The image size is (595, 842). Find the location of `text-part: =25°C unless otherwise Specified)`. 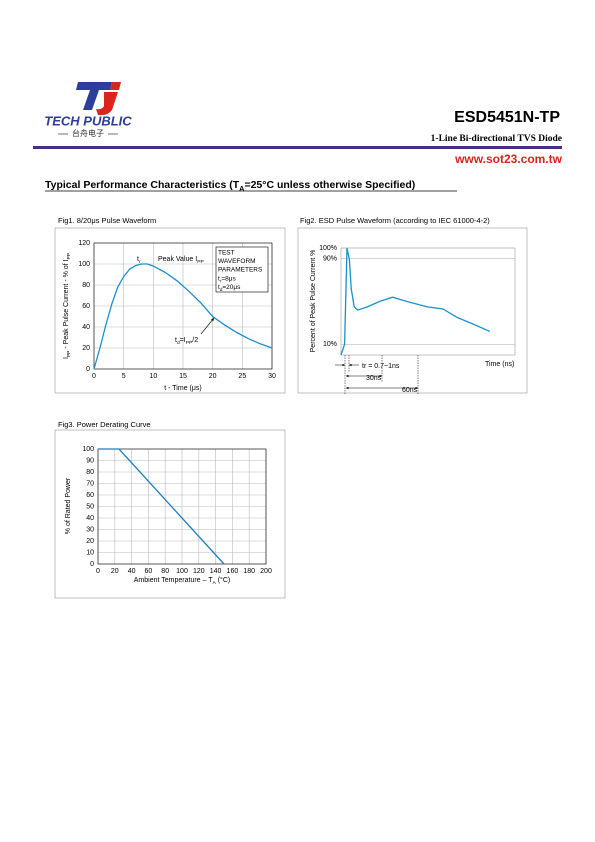

text-part: =25°C unless otherwise Specified) is located at coordinates (329, 185).